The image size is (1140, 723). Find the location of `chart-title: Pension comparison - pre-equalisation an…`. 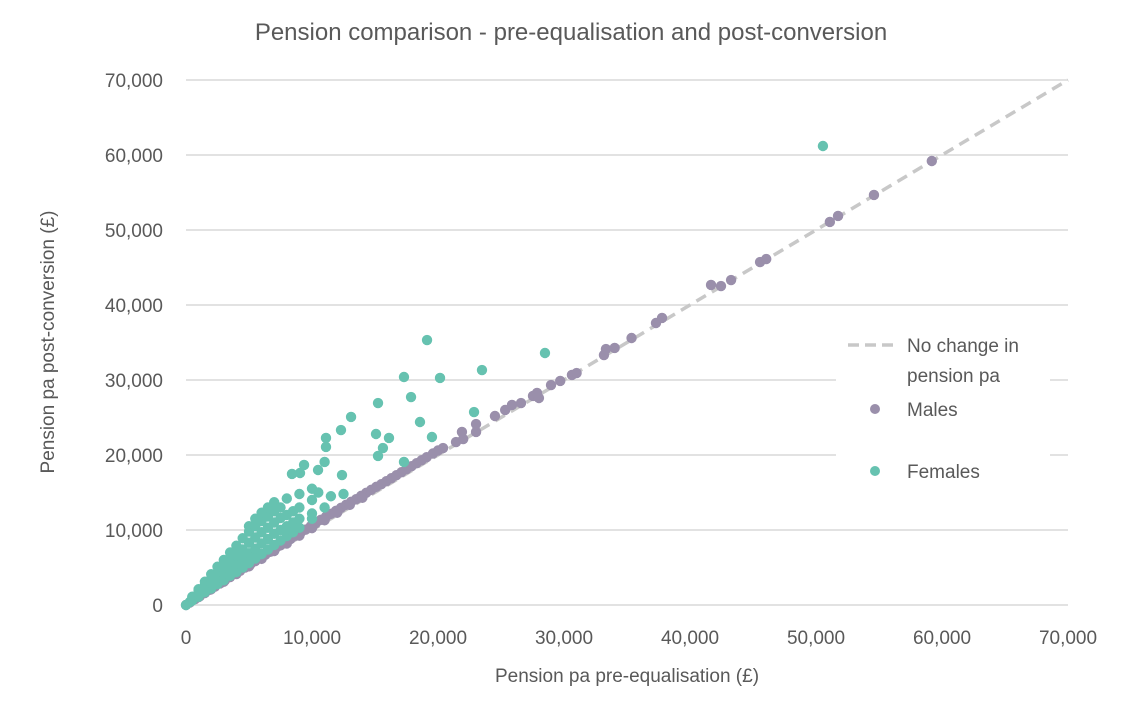

chart-title: Pension comparison - pre-equalisation an… is located at coordinates (571, 32).